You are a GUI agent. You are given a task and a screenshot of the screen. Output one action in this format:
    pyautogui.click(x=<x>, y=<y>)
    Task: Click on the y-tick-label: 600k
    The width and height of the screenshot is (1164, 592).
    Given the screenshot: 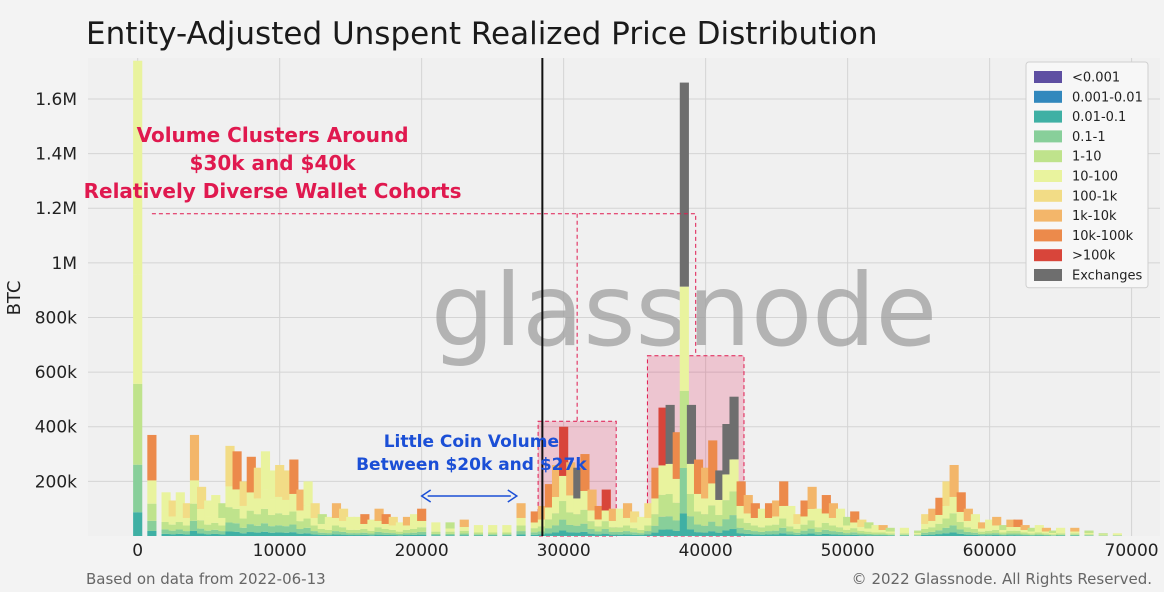 What is the action you would take?
    pyautogui.click(x=56, y=373)
    